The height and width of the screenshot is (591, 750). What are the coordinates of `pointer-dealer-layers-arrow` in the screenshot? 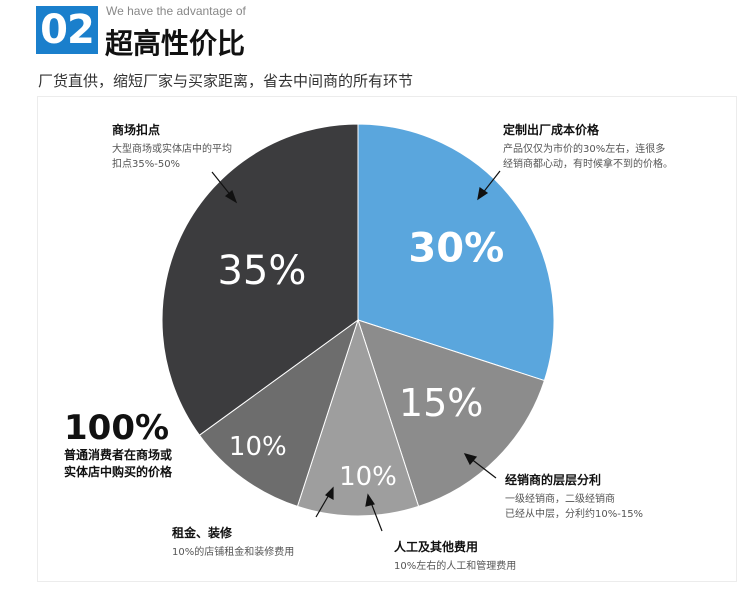 It's located at (470, 459).